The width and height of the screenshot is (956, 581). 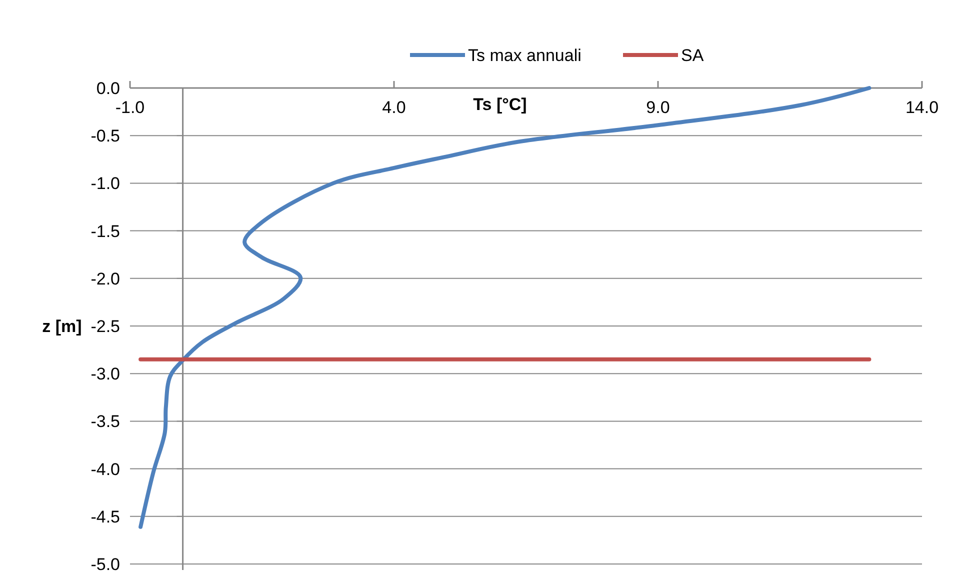 I want to click on y-tick-label: -0.5, so click(x=105, y=136).